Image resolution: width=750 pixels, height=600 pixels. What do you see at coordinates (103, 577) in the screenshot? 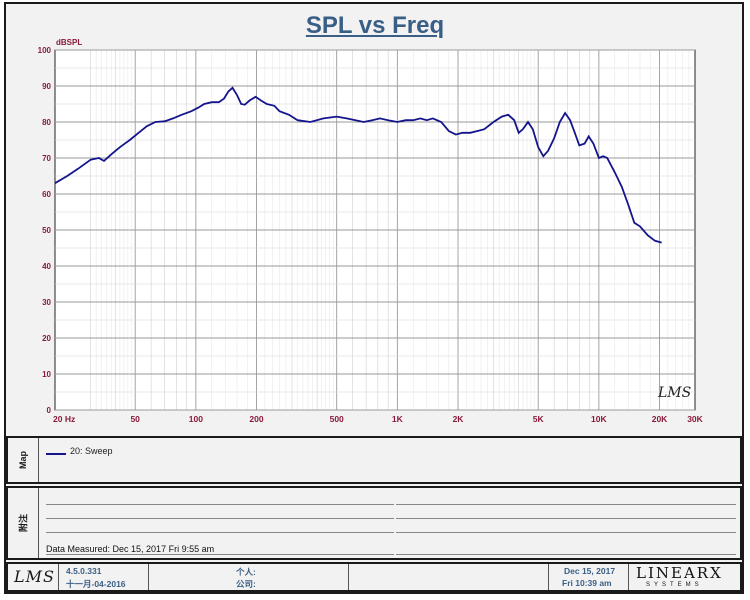
I see `footer-version-cell: 4.5.0.331 十一月-04-2016` at bounding box center [103, 577].